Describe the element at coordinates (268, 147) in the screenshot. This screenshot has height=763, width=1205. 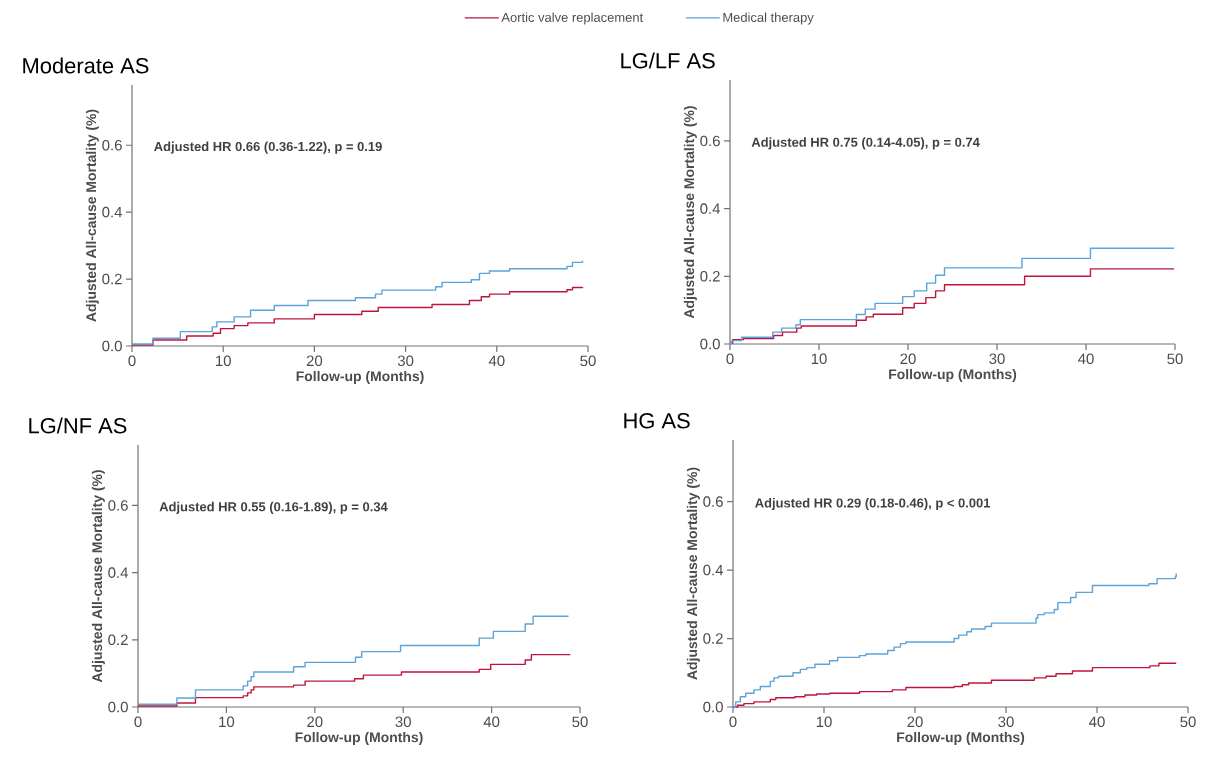
I see `annotation: Adjusted HR 0.66 (0.36-1.22), p = 0.19` at that location.